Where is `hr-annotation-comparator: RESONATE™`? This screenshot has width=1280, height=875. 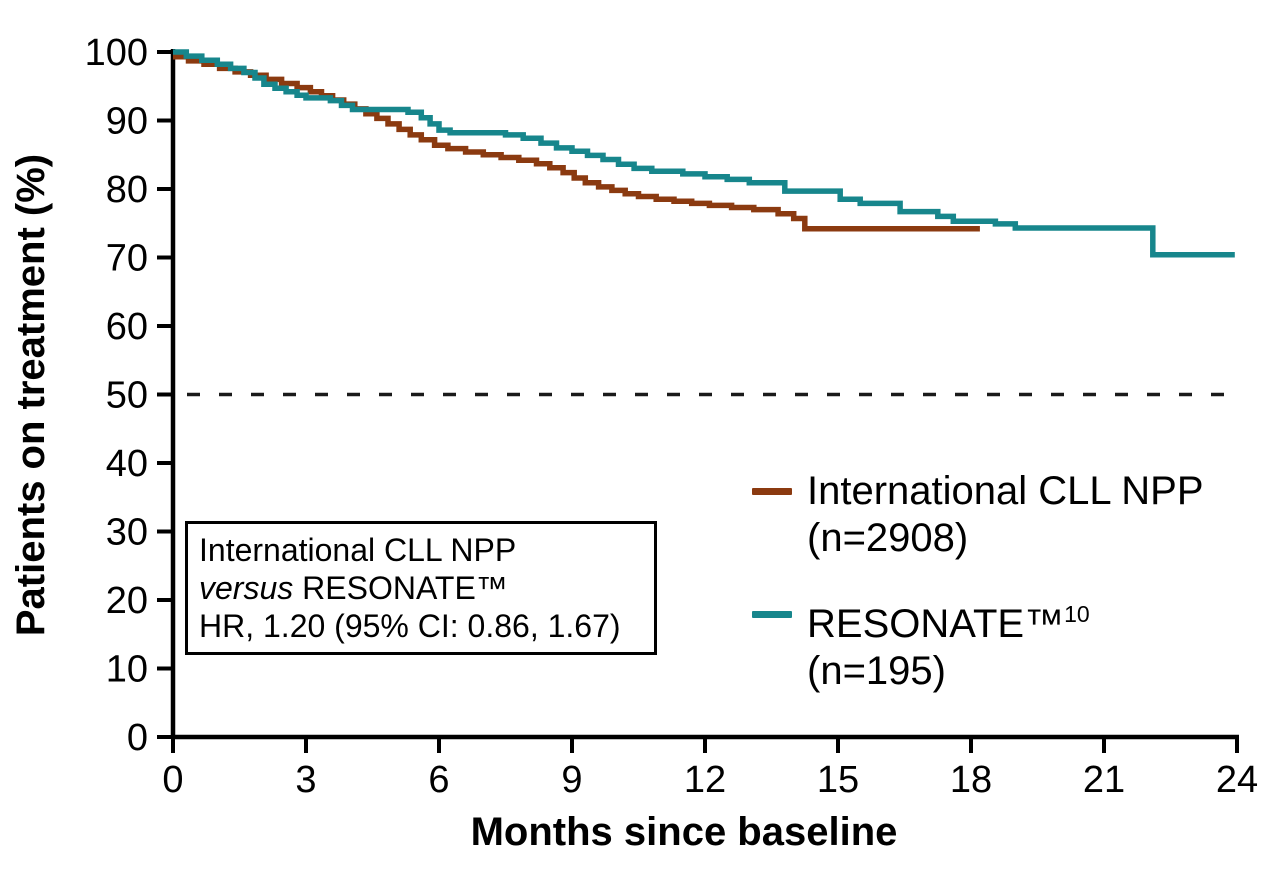
hr-annotation-comparator: RESONATE™ is located at coordinates (400, 588).